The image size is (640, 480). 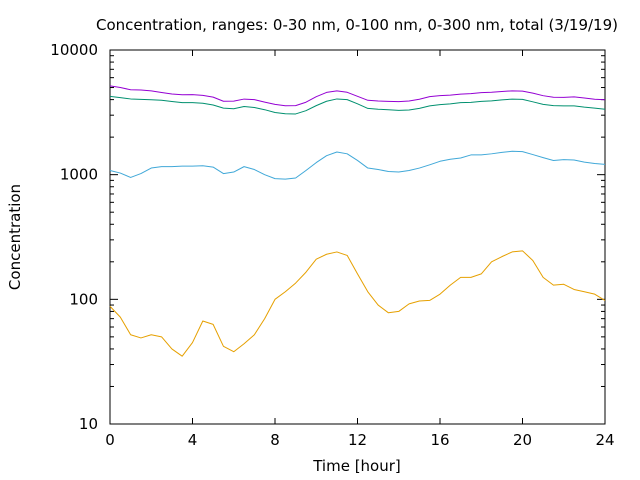 I want to click on x-tick-label: 24, so click(x=604, y=440).